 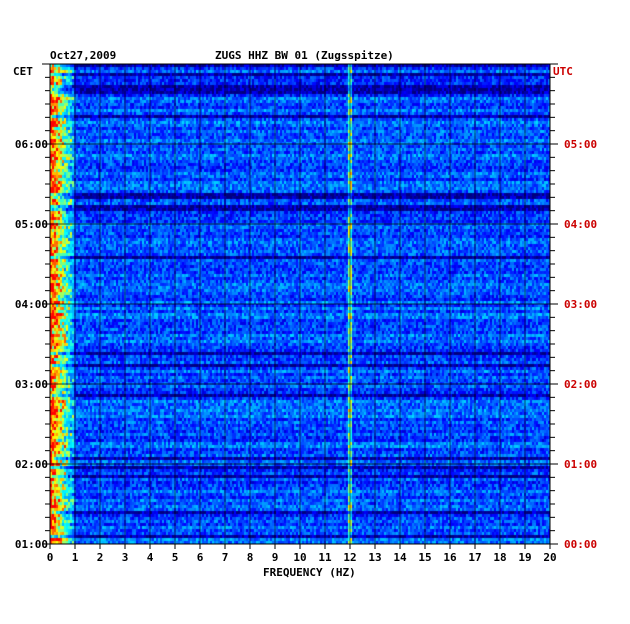 What do you see at coordinates (175, 557) in the screenshot?
I see `x-tick-label: 5` at bounding box center [175, 557].